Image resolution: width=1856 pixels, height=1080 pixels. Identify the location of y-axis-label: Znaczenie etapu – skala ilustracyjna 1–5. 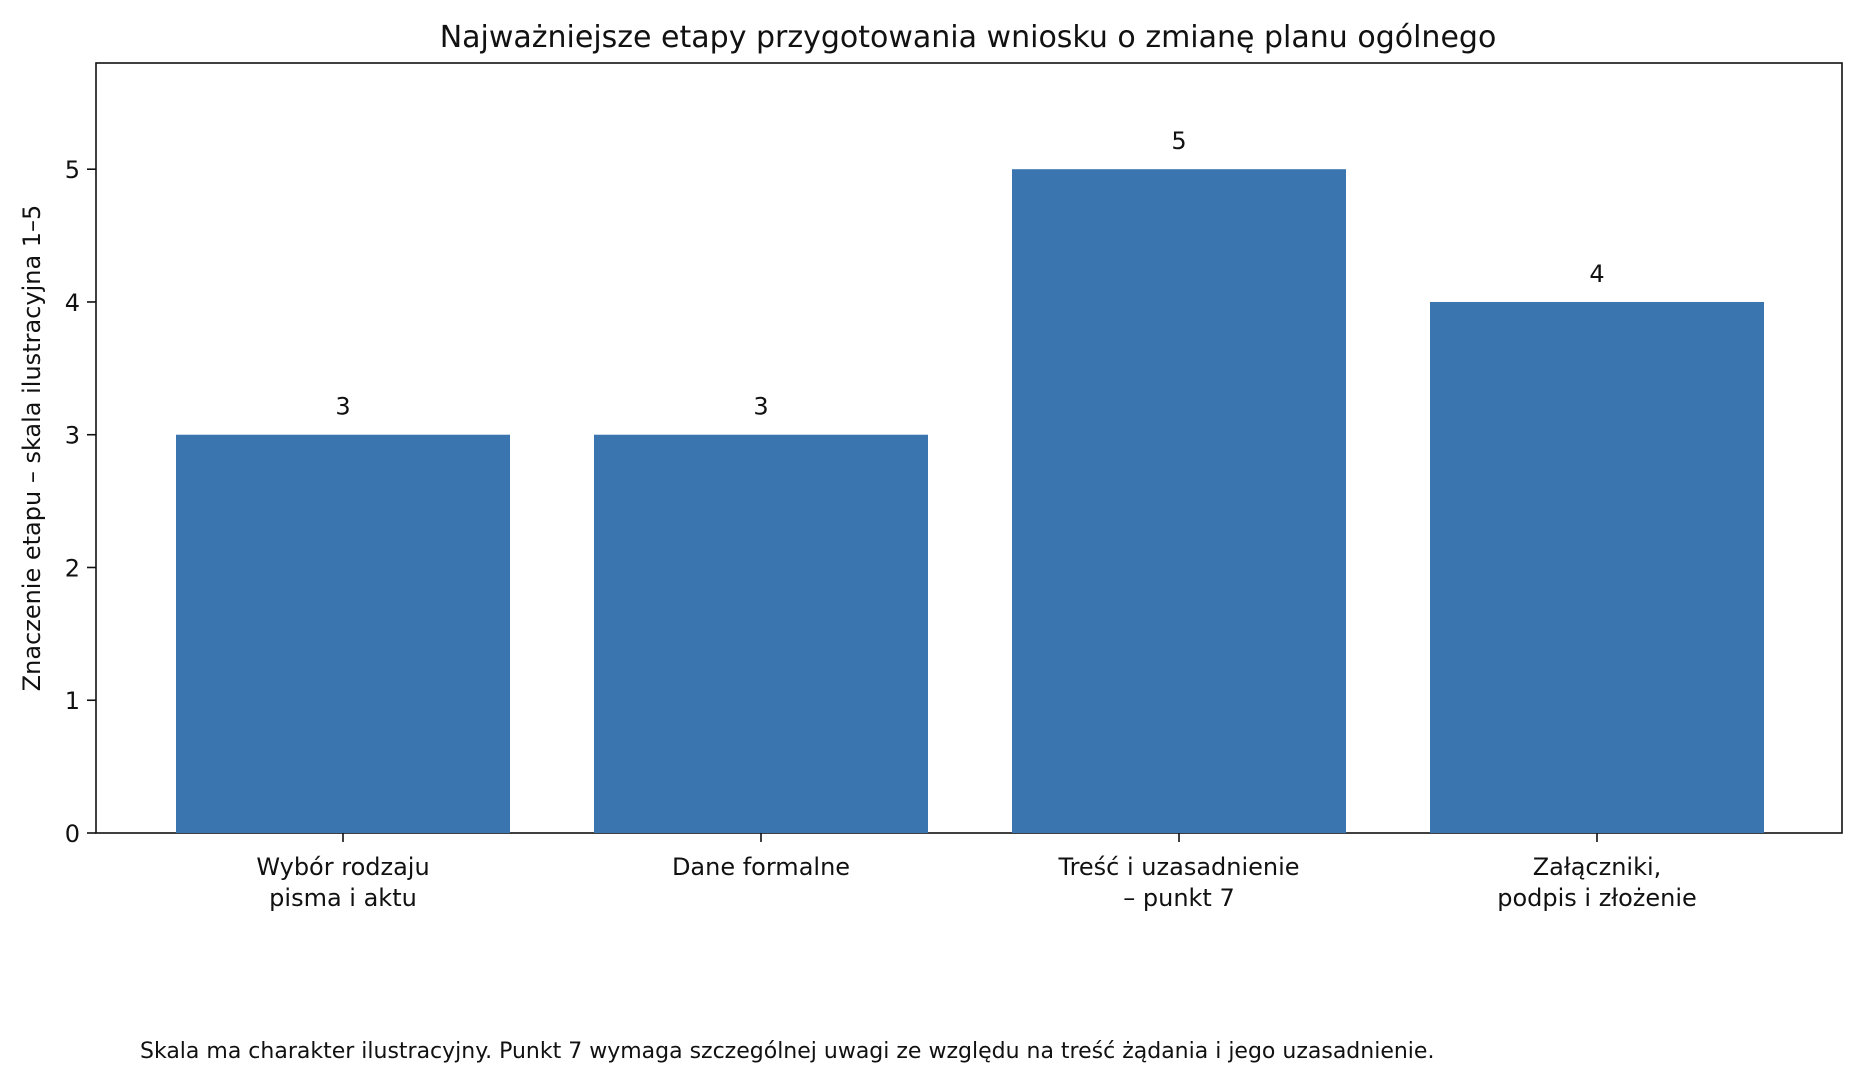
(32, 448).